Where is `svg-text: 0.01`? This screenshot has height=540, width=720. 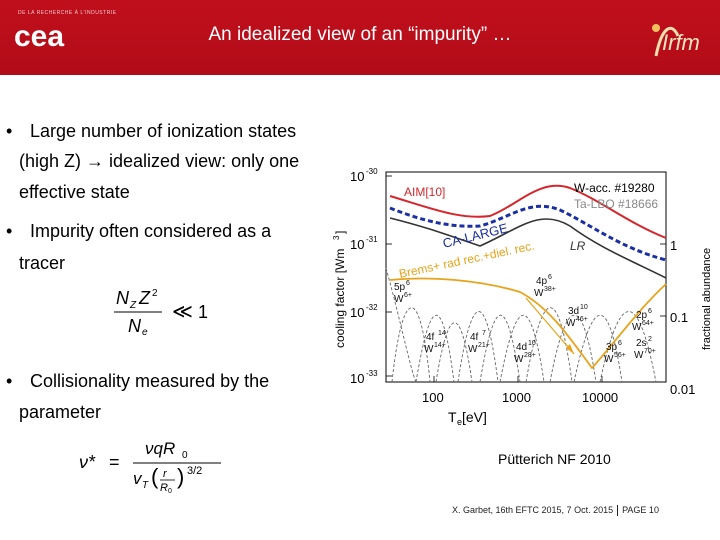 svg-text: 0.01 is located at coordinates (682, 389).